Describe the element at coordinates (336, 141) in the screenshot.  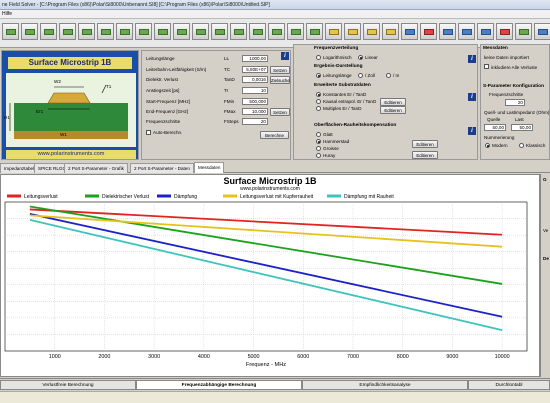
I see `roughness-hammerstad-label: Hammerstad` at that location.